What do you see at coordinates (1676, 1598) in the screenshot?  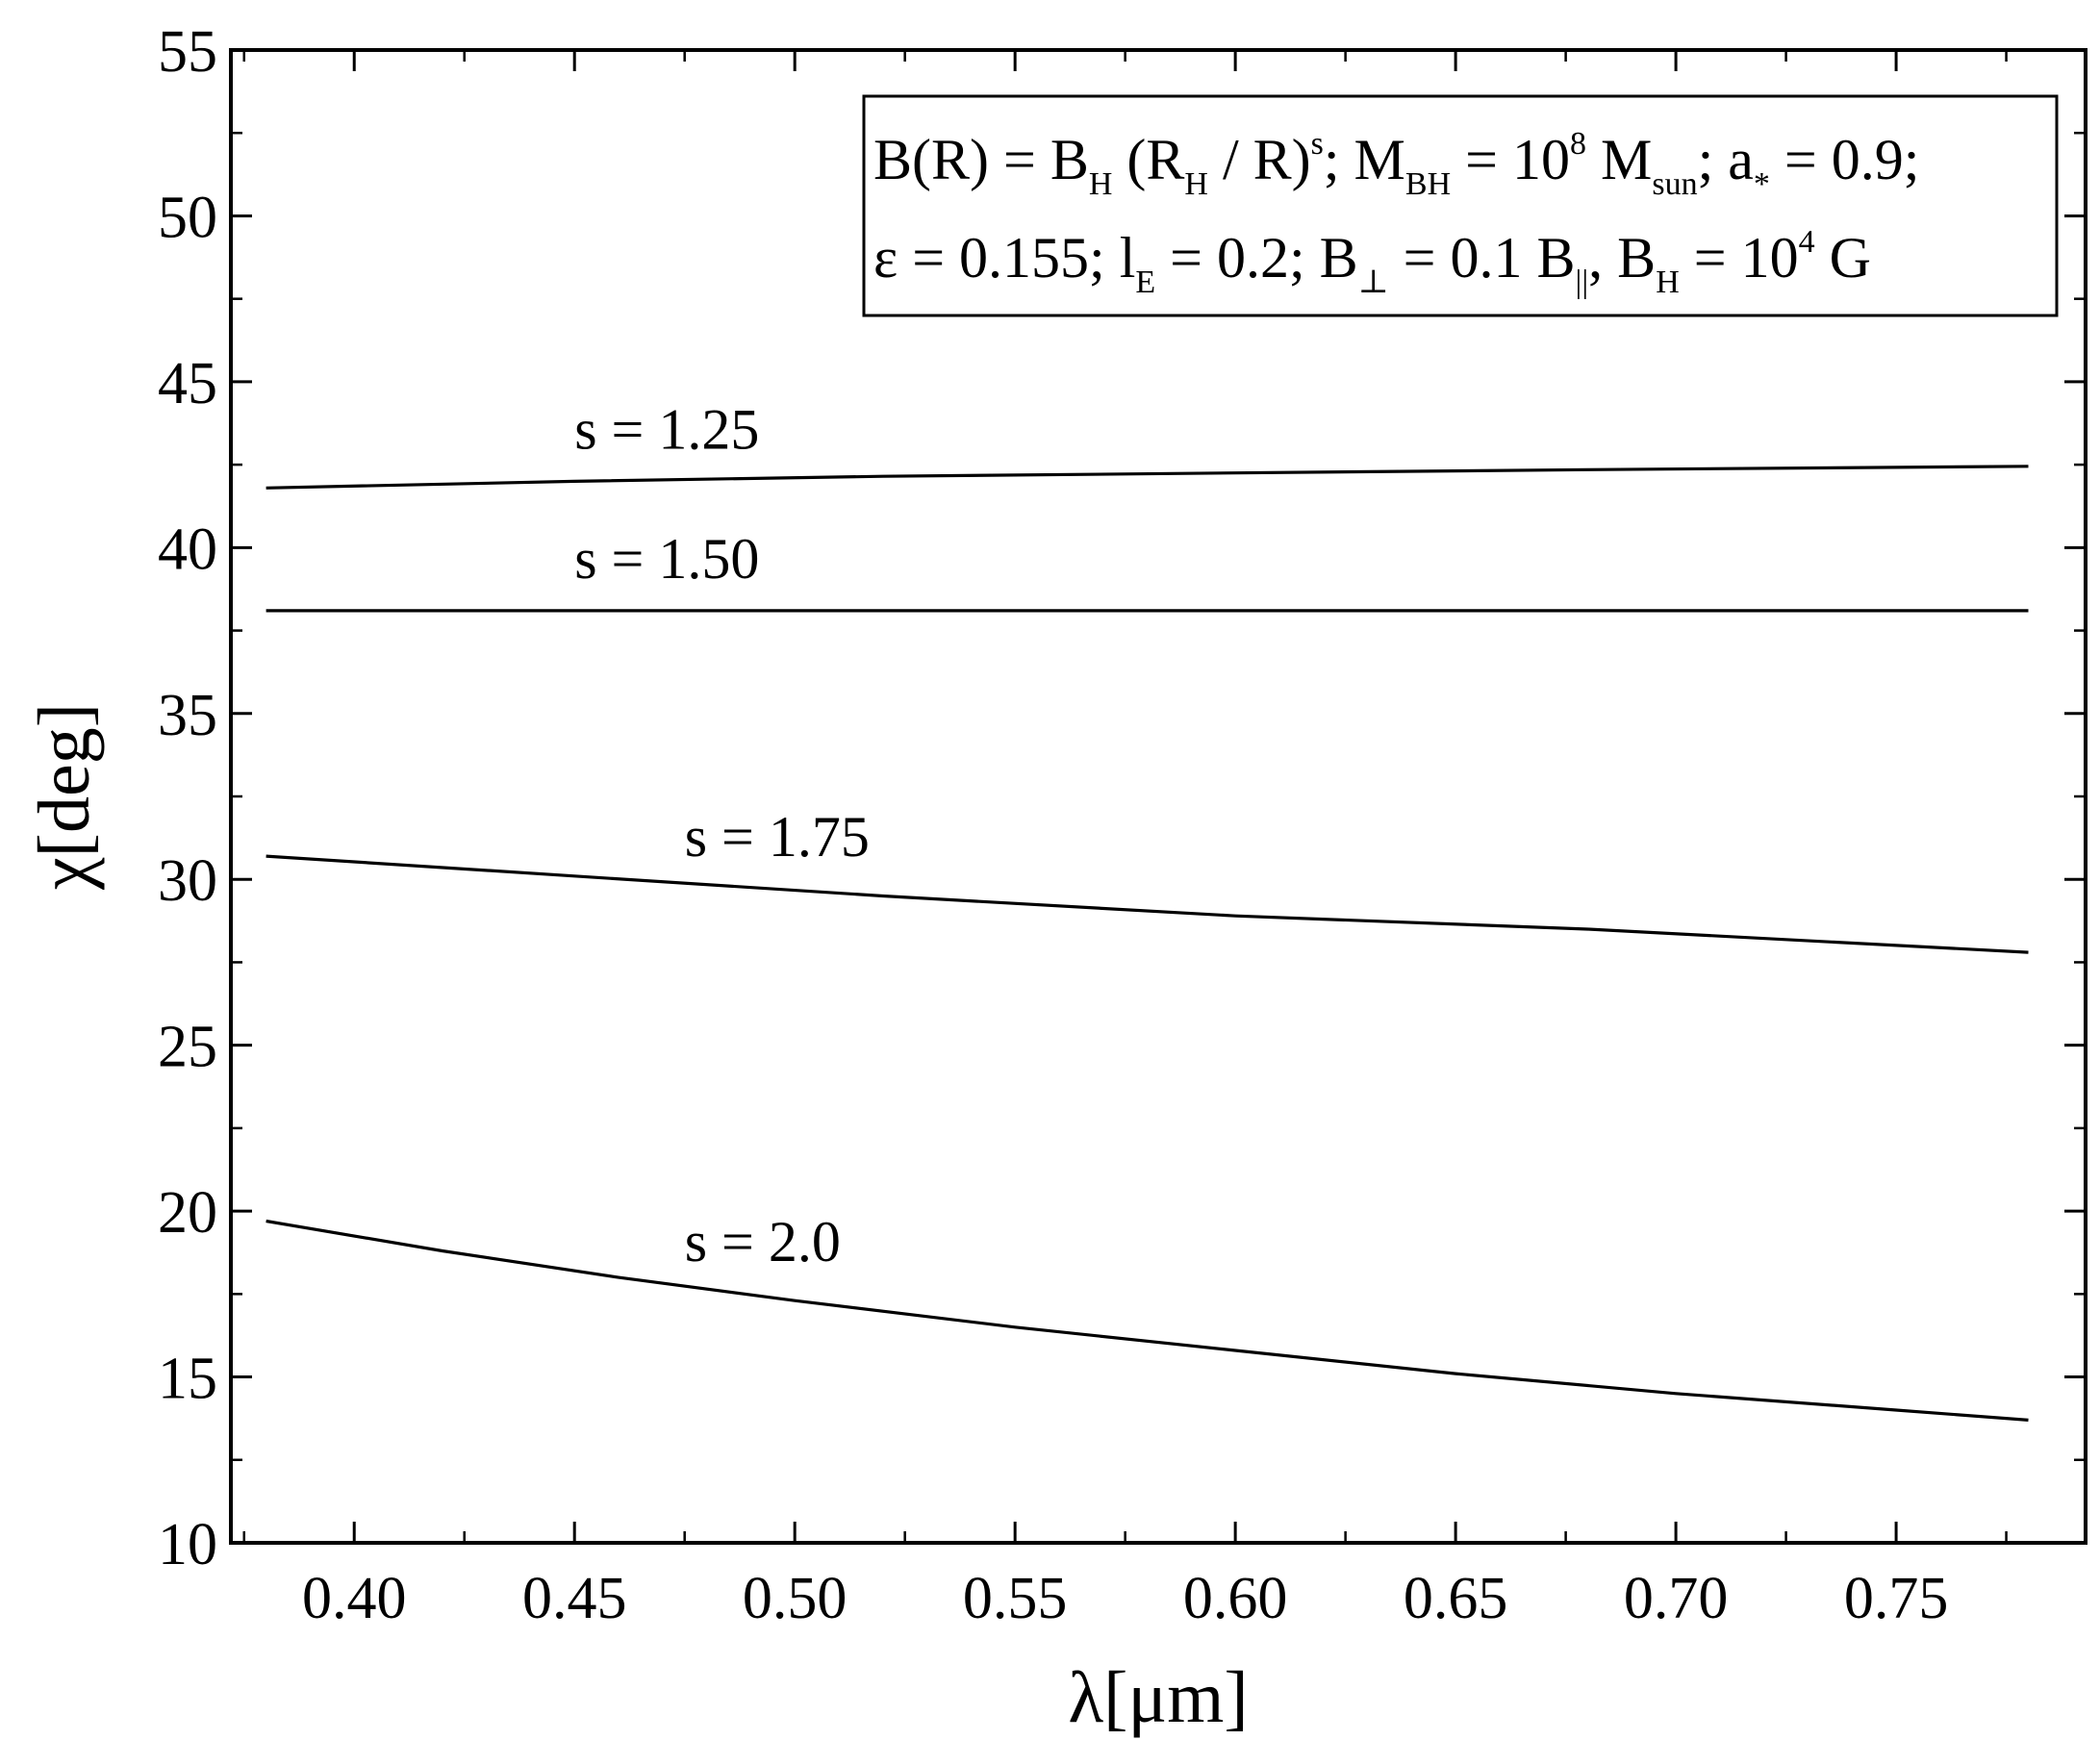 I see `x-tick-label: 0.70` at bounding box center [1676, 1598].